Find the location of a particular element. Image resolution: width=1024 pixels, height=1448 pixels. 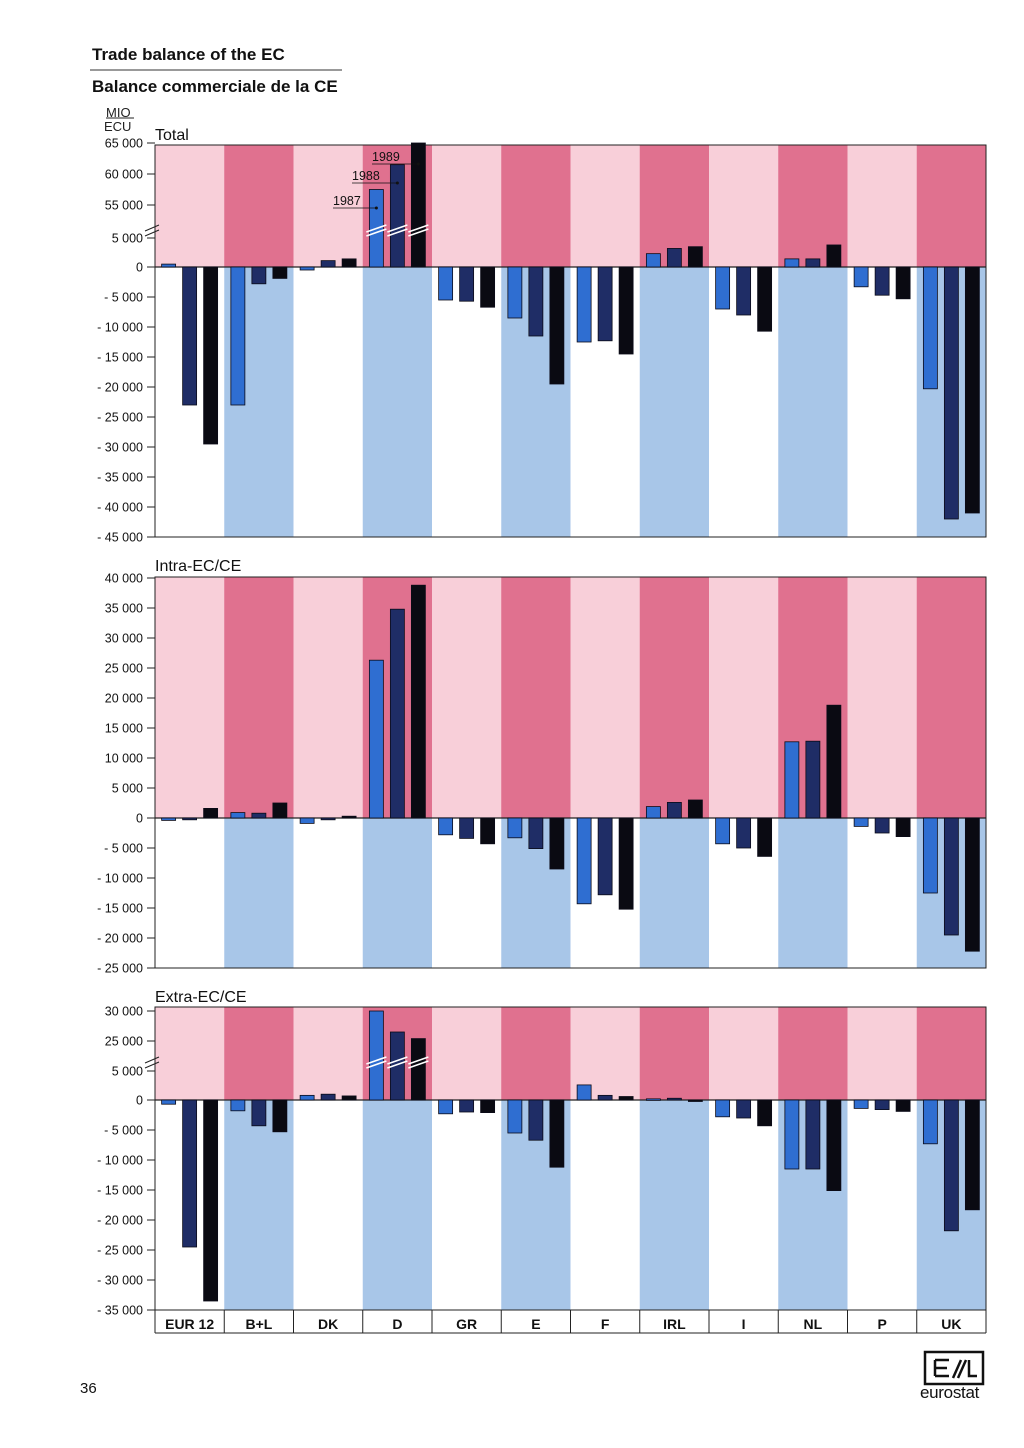

bar-1987-DK is located at coordinates (307, 1097).